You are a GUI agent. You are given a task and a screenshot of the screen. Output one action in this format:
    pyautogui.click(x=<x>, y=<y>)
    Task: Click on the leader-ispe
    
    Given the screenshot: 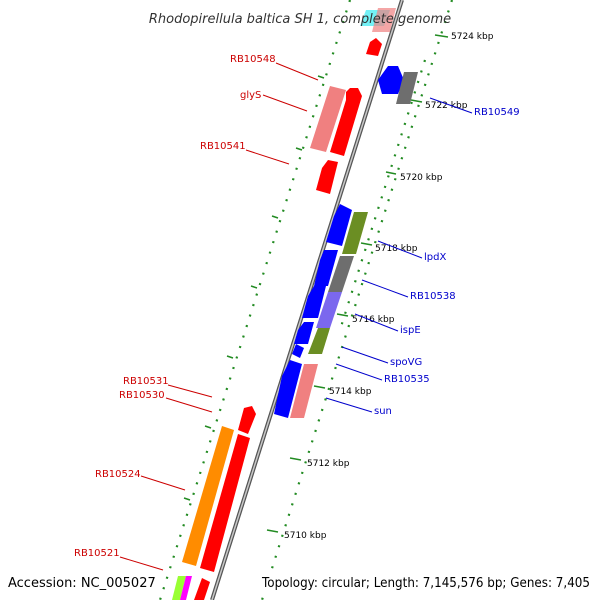 What is the action you would take?
    pyautogui.click(x=376, y=322)
    